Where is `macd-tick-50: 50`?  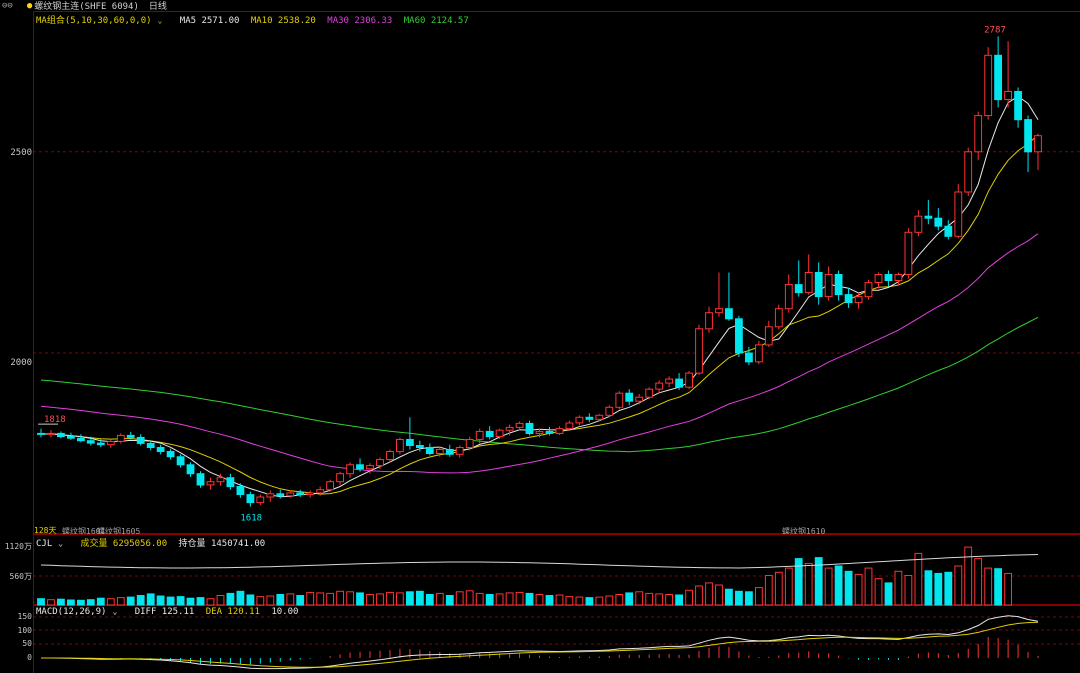 macd-tick-50: 50 is located at coordinates (27, 643).